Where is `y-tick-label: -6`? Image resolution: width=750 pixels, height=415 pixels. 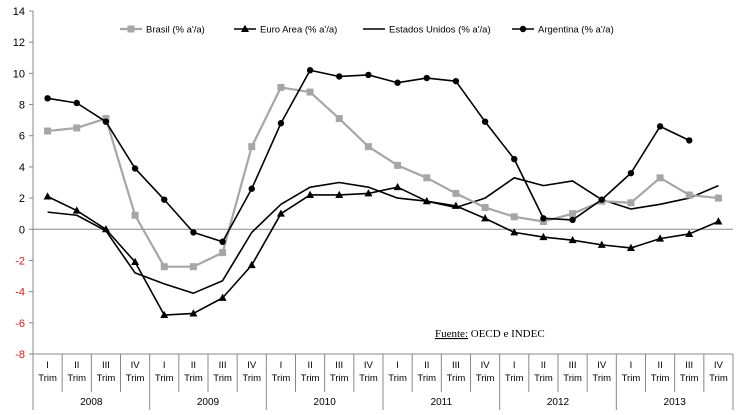 y-tick-label: -6 is located at coordinates (20, 324).